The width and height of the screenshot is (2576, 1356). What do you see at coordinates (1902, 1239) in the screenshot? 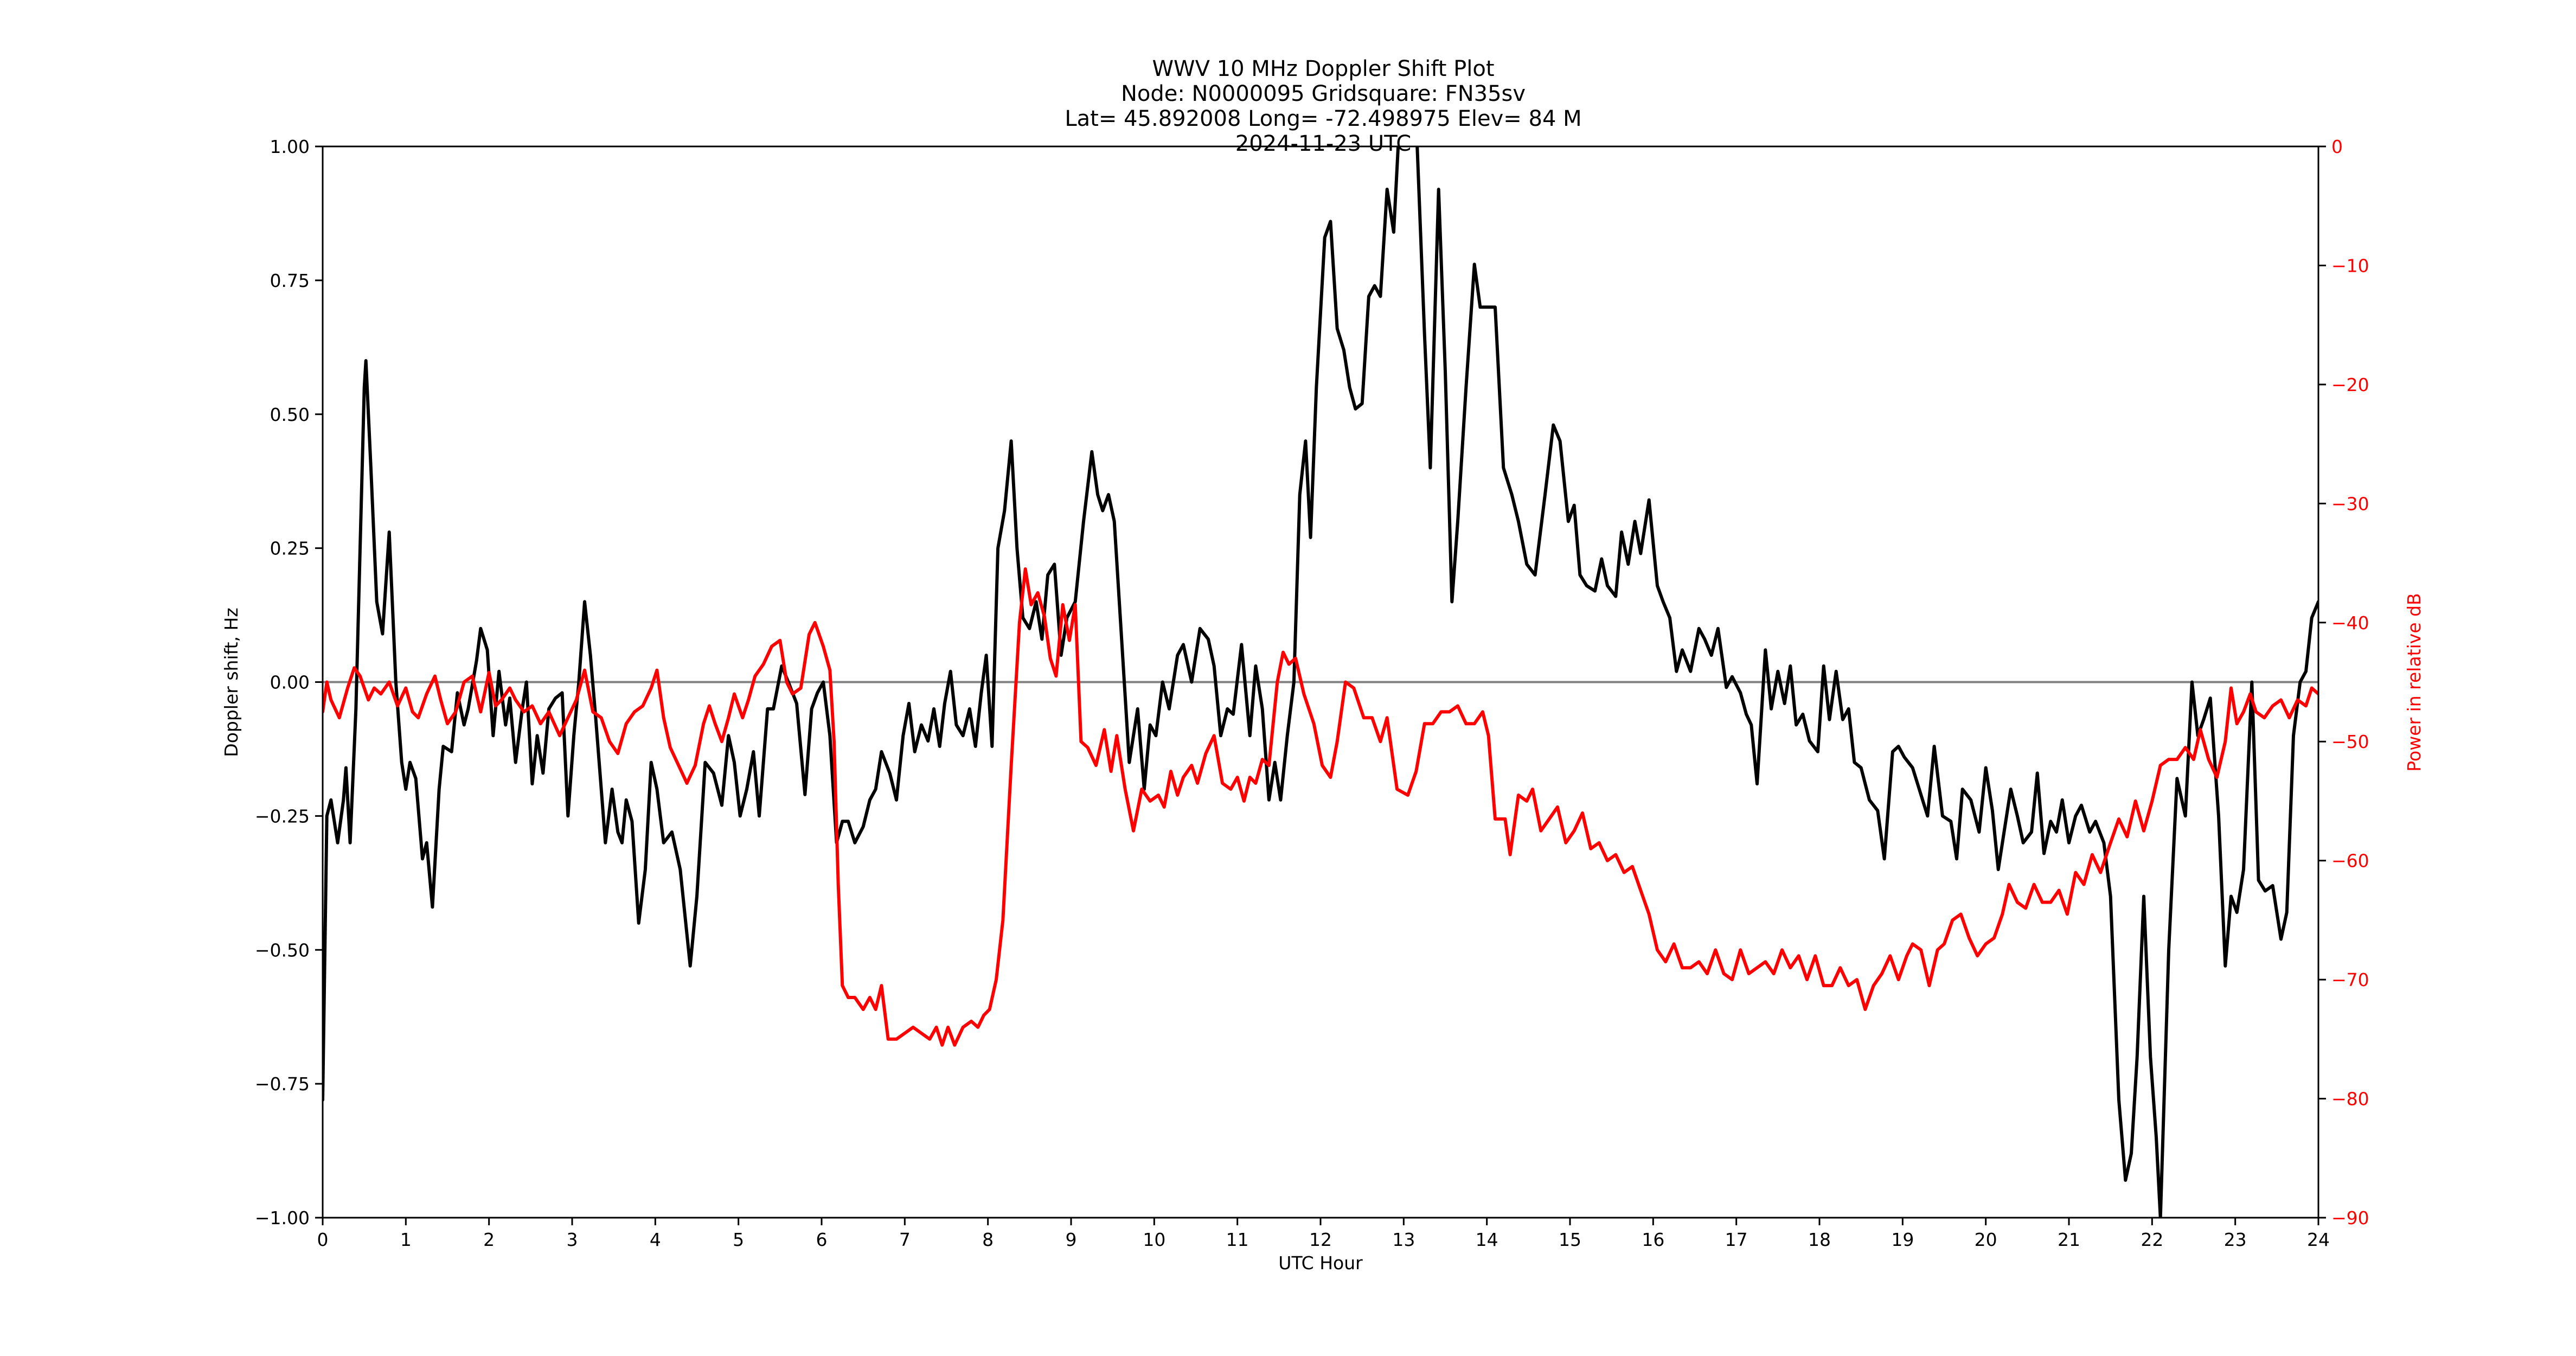
I see `x-tick-label: 19` at bounding box center [1902, 1239].